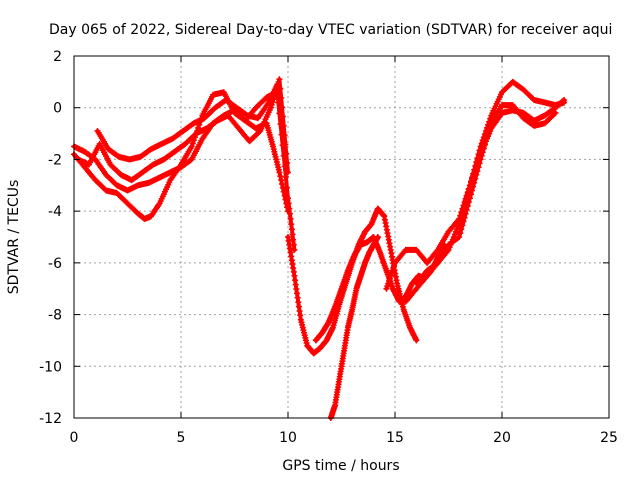 The image size is (640, 480). Describe the element at coordinates (57, 109) in the screenshot. I see `y-tick-label: 0` at that location.